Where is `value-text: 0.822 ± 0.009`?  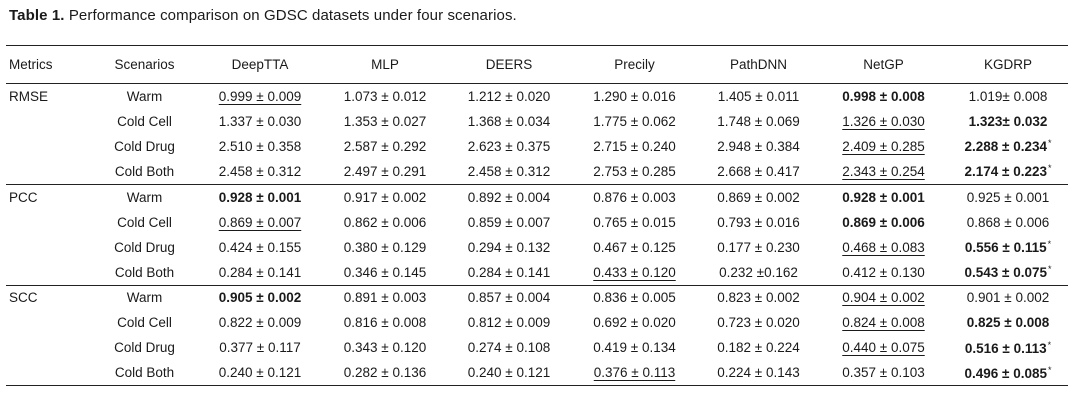 value-text: 0.822 ± 0.009 is located at coordinates (260, 323).